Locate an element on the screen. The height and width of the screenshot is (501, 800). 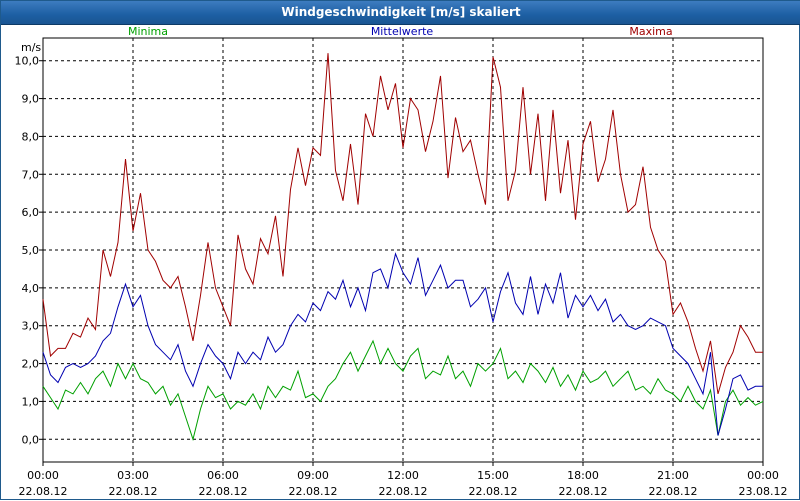
x-tick-label-time: 12:00 is located at coordinates (403, 475).